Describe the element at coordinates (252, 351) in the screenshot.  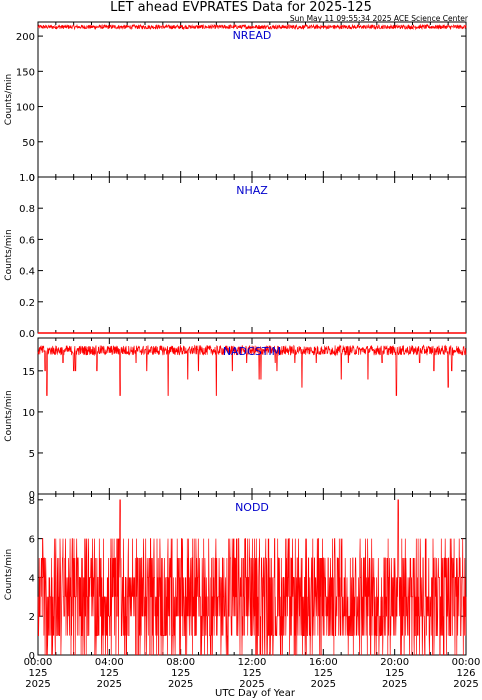
I see `series-label: NADCSTIM` at that location.